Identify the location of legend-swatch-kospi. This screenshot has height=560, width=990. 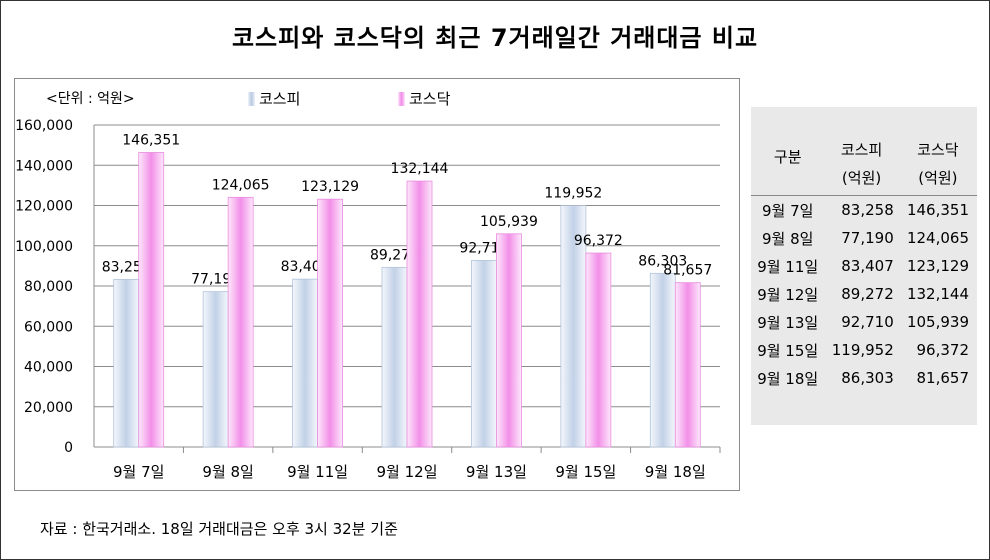
(251, 98).